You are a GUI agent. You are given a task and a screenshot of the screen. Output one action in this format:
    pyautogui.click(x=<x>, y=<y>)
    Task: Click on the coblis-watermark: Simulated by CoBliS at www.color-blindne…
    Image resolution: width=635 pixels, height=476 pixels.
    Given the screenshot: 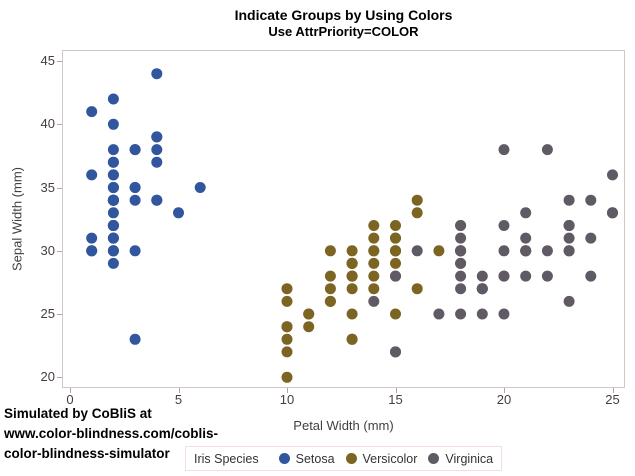 What is the action you would take?
    pyautogui.click(x=111, y=434)
    